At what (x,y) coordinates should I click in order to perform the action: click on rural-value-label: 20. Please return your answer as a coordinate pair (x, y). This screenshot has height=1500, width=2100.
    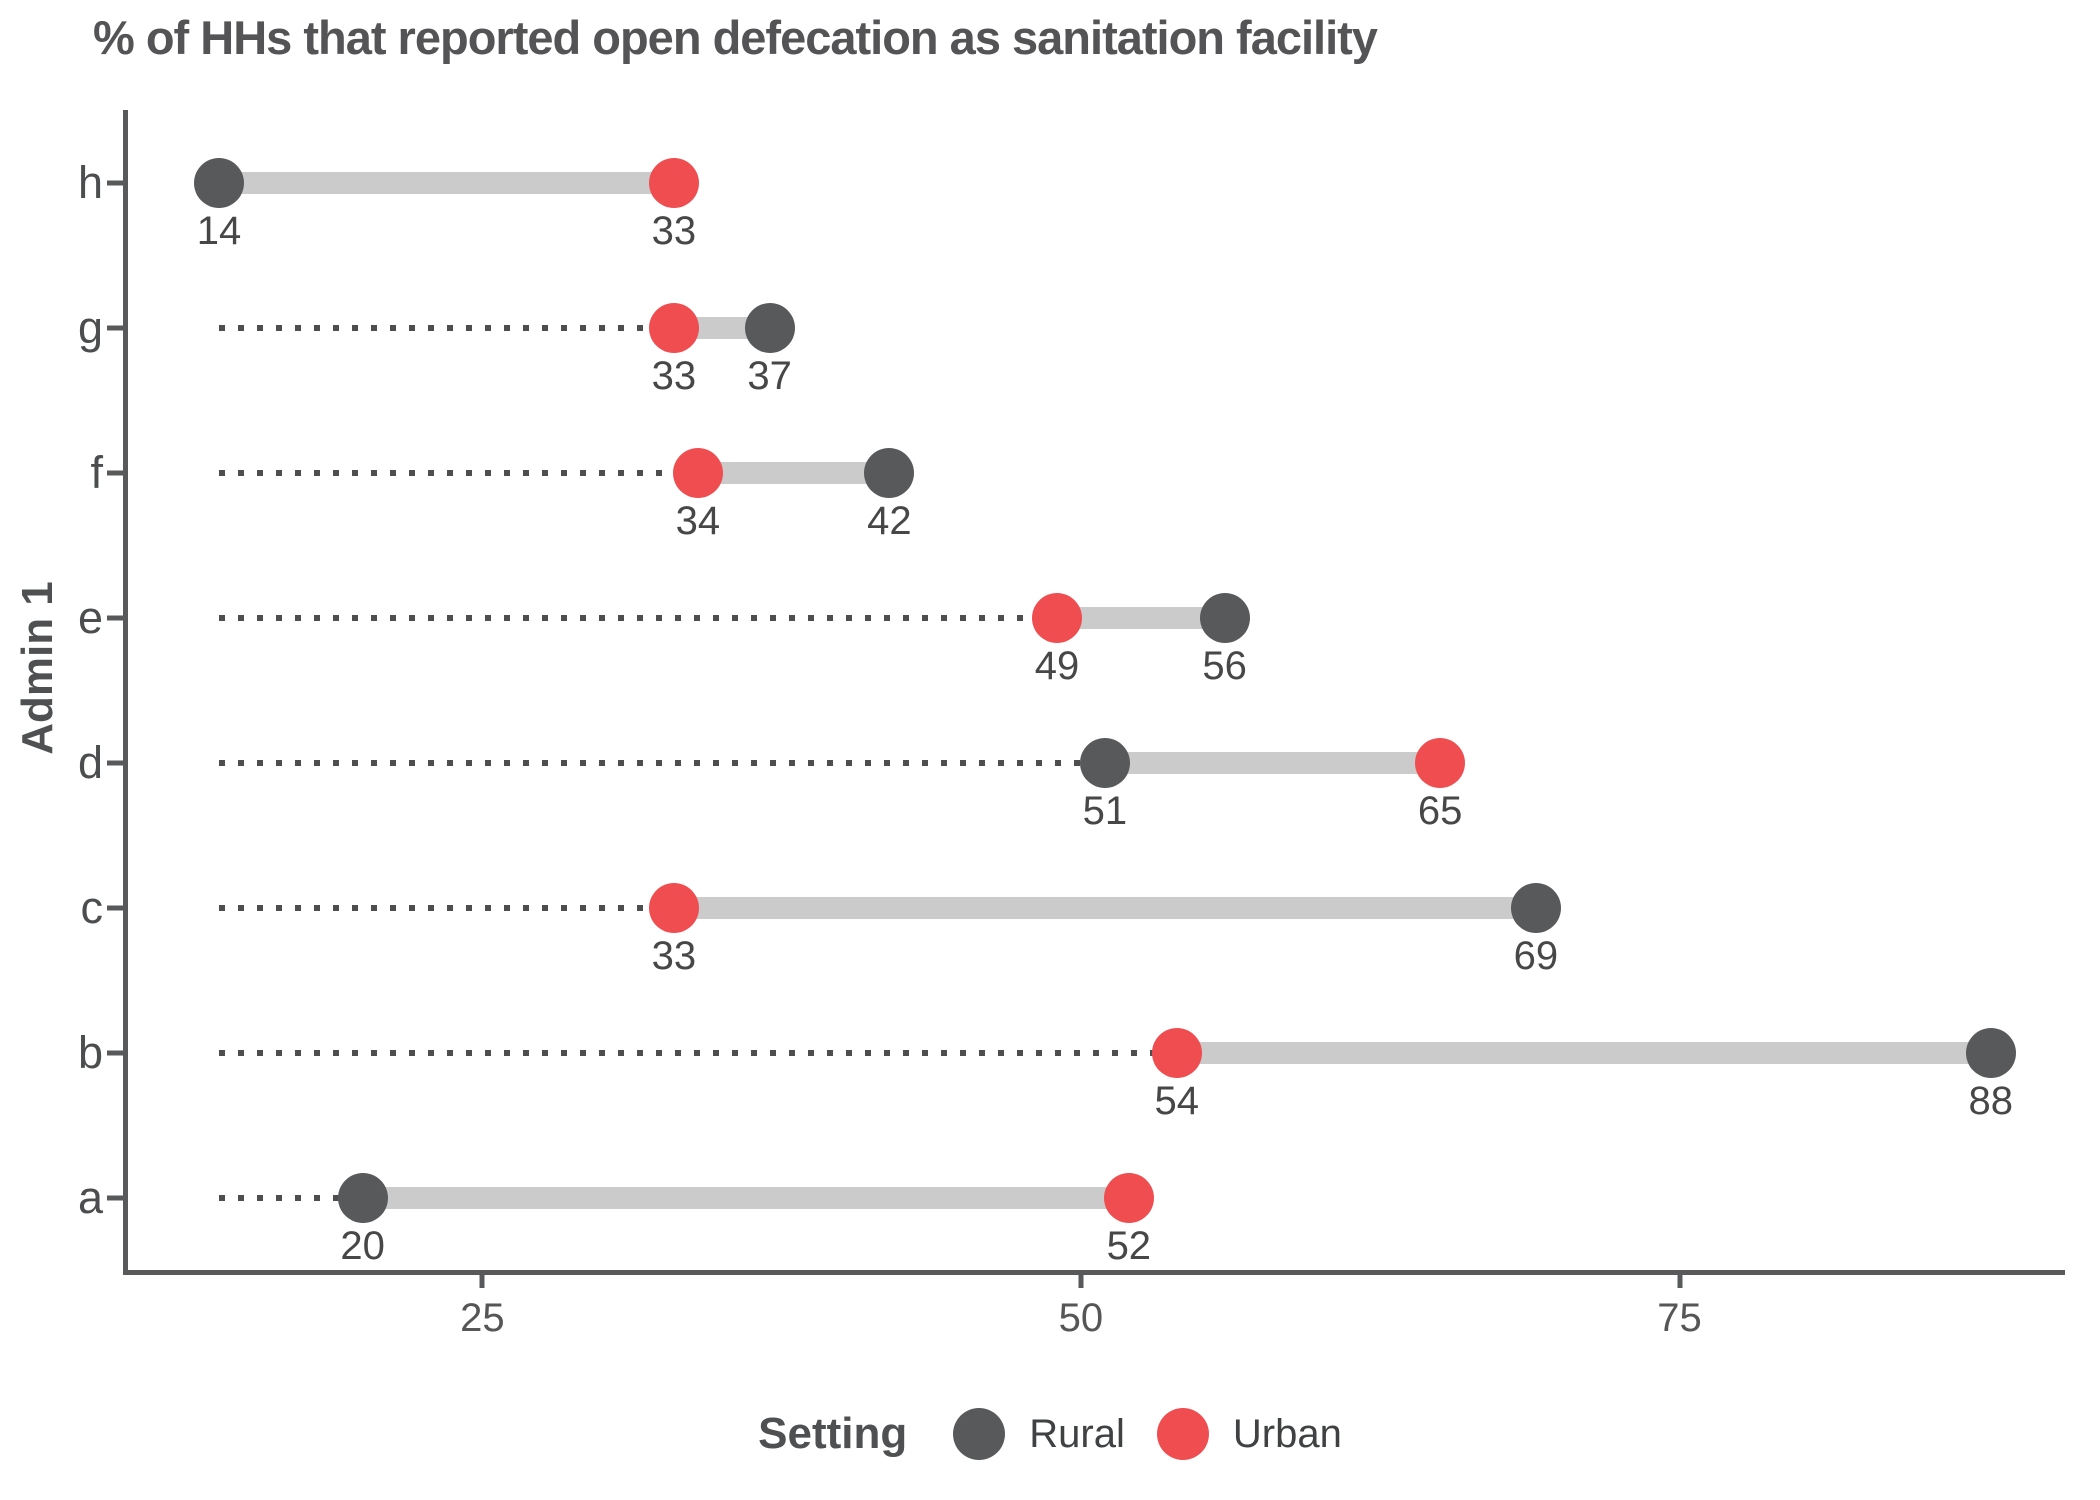
    Looking at the image, I should click on (362, 1245).